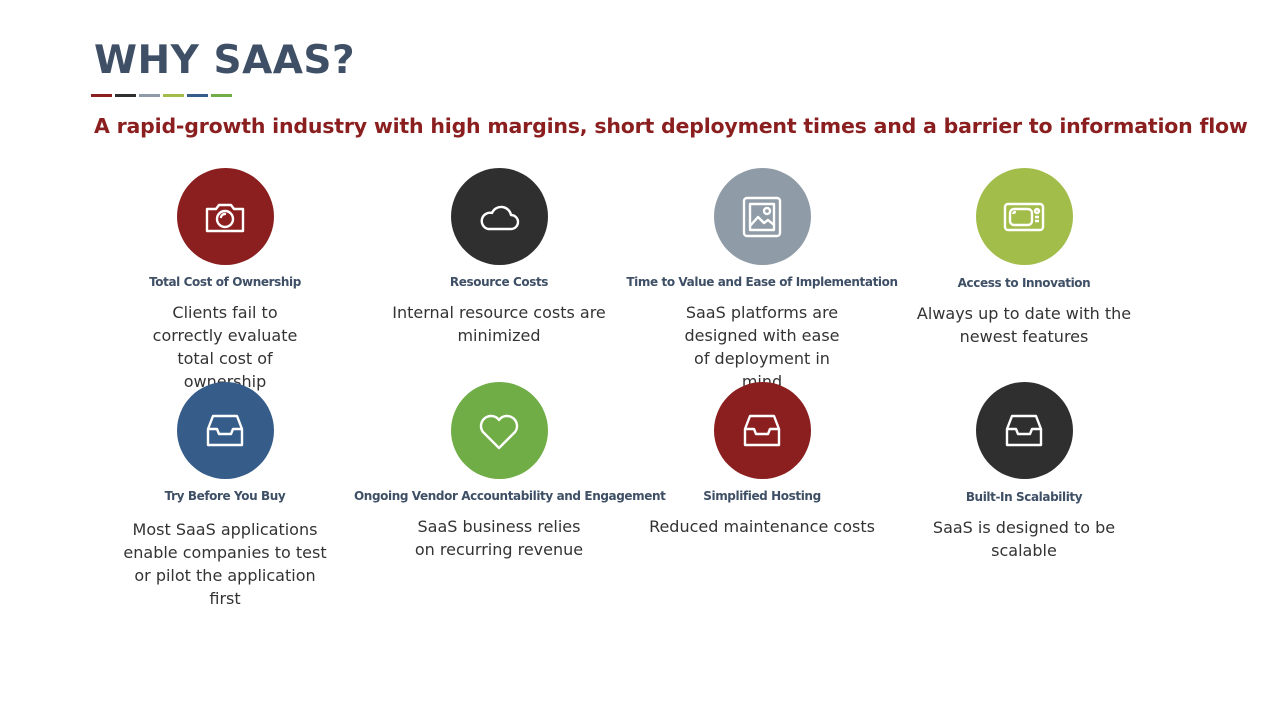 The width and height of the screenshot is (1280, 720). Describe the element at coordinates (499, 430) in the screenshot. I see `heart-icon` at that location.